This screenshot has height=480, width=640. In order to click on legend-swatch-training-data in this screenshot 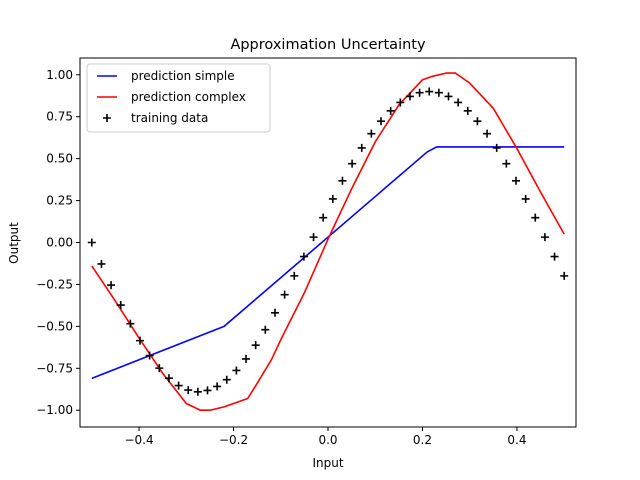, I will do `click(107, 118)`.